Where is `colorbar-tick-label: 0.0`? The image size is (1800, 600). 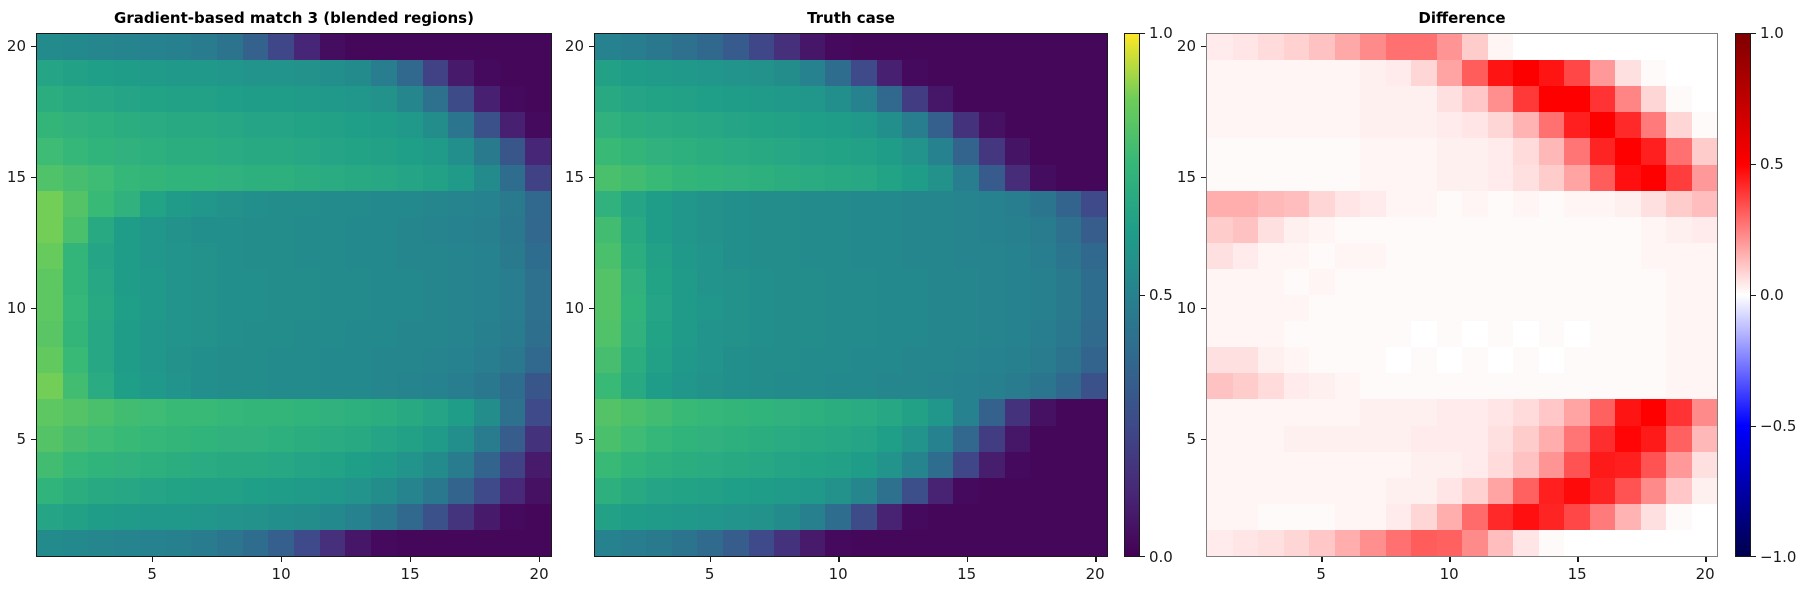 colorbar-tick-label: 0.0 is located at coordinates (1772, 295).